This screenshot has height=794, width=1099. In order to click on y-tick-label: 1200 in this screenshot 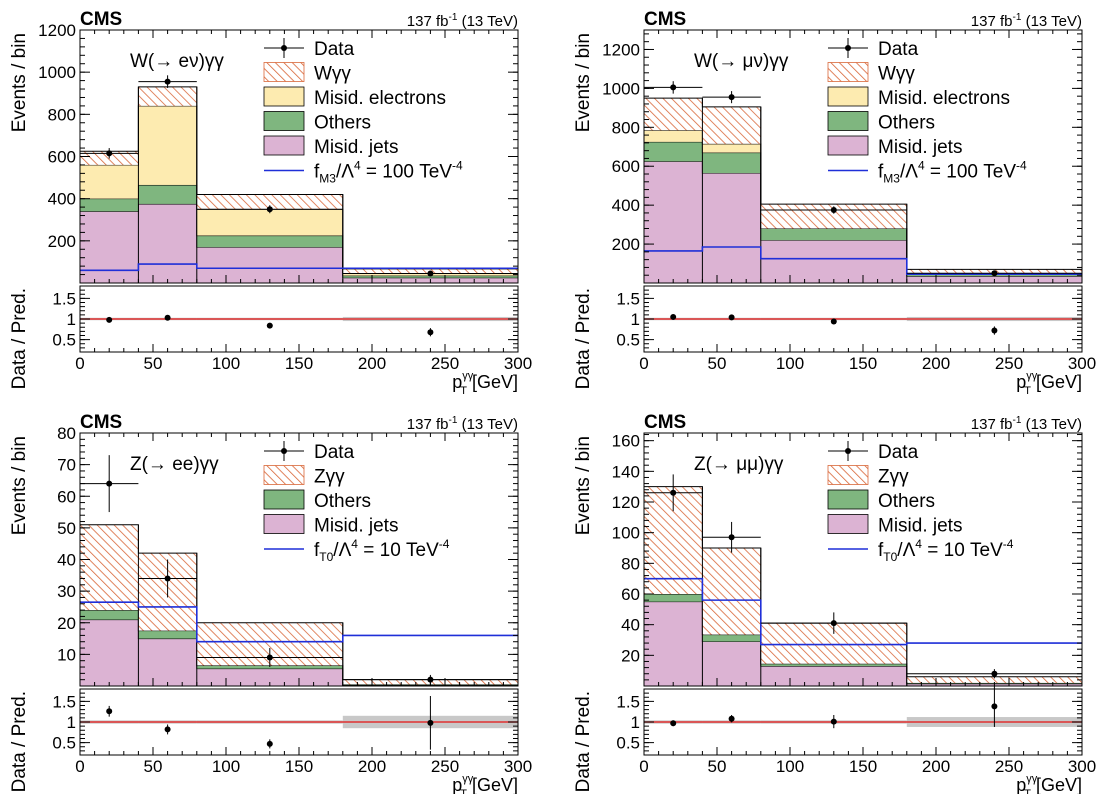, I will do `click(621, 49)`.